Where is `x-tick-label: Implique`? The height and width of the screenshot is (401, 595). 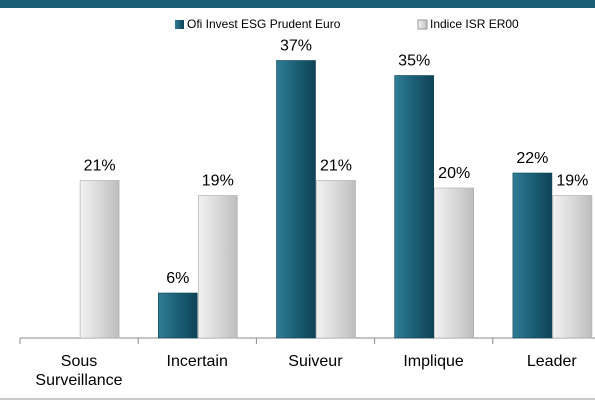
x-tick-label: Implique is located at coordinates (433, 361).